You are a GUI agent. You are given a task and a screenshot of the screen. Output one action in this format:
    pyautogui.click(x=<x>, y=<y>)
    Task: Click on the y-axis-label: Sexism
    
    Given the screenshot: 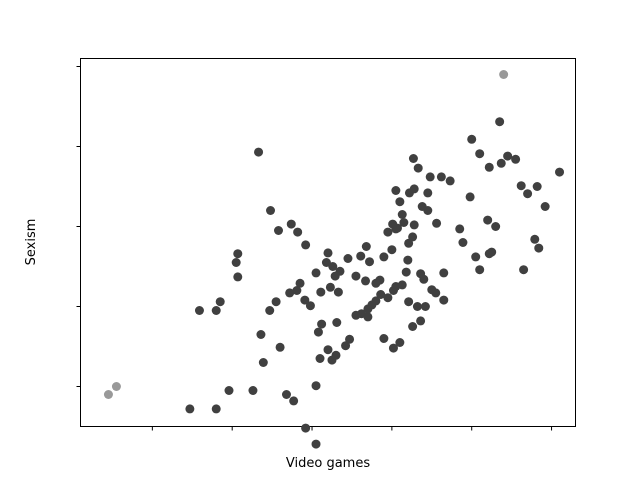 What is the action you would take?
    pyautogui.click(x=31, y=242)
    